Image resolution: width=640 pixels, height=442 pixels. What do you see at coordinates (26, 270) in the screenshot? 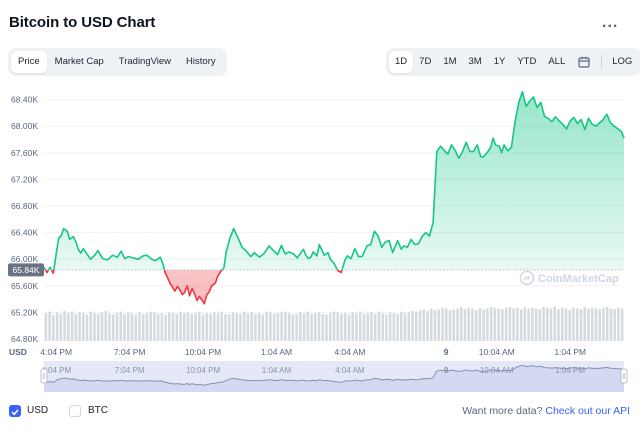
I see `baseline-label-box` at bounding box center [26, 270].